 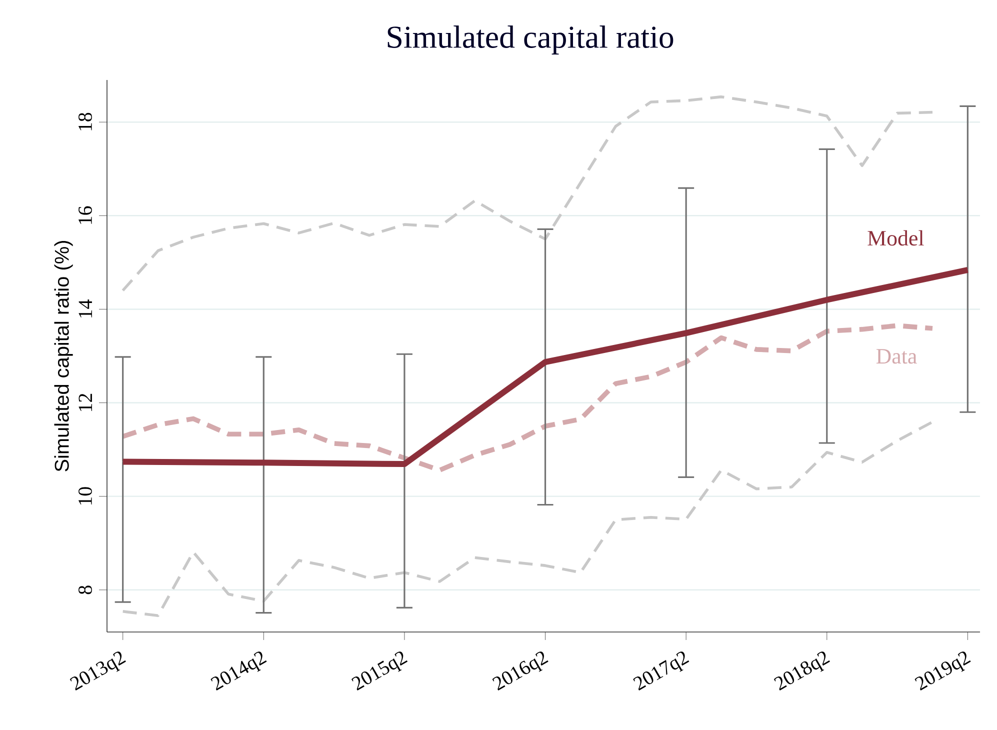 What do you see at coordinates (85, 215) in the screenshot?
I see `y-tick-label: 16` at bounding box center [85, 215].